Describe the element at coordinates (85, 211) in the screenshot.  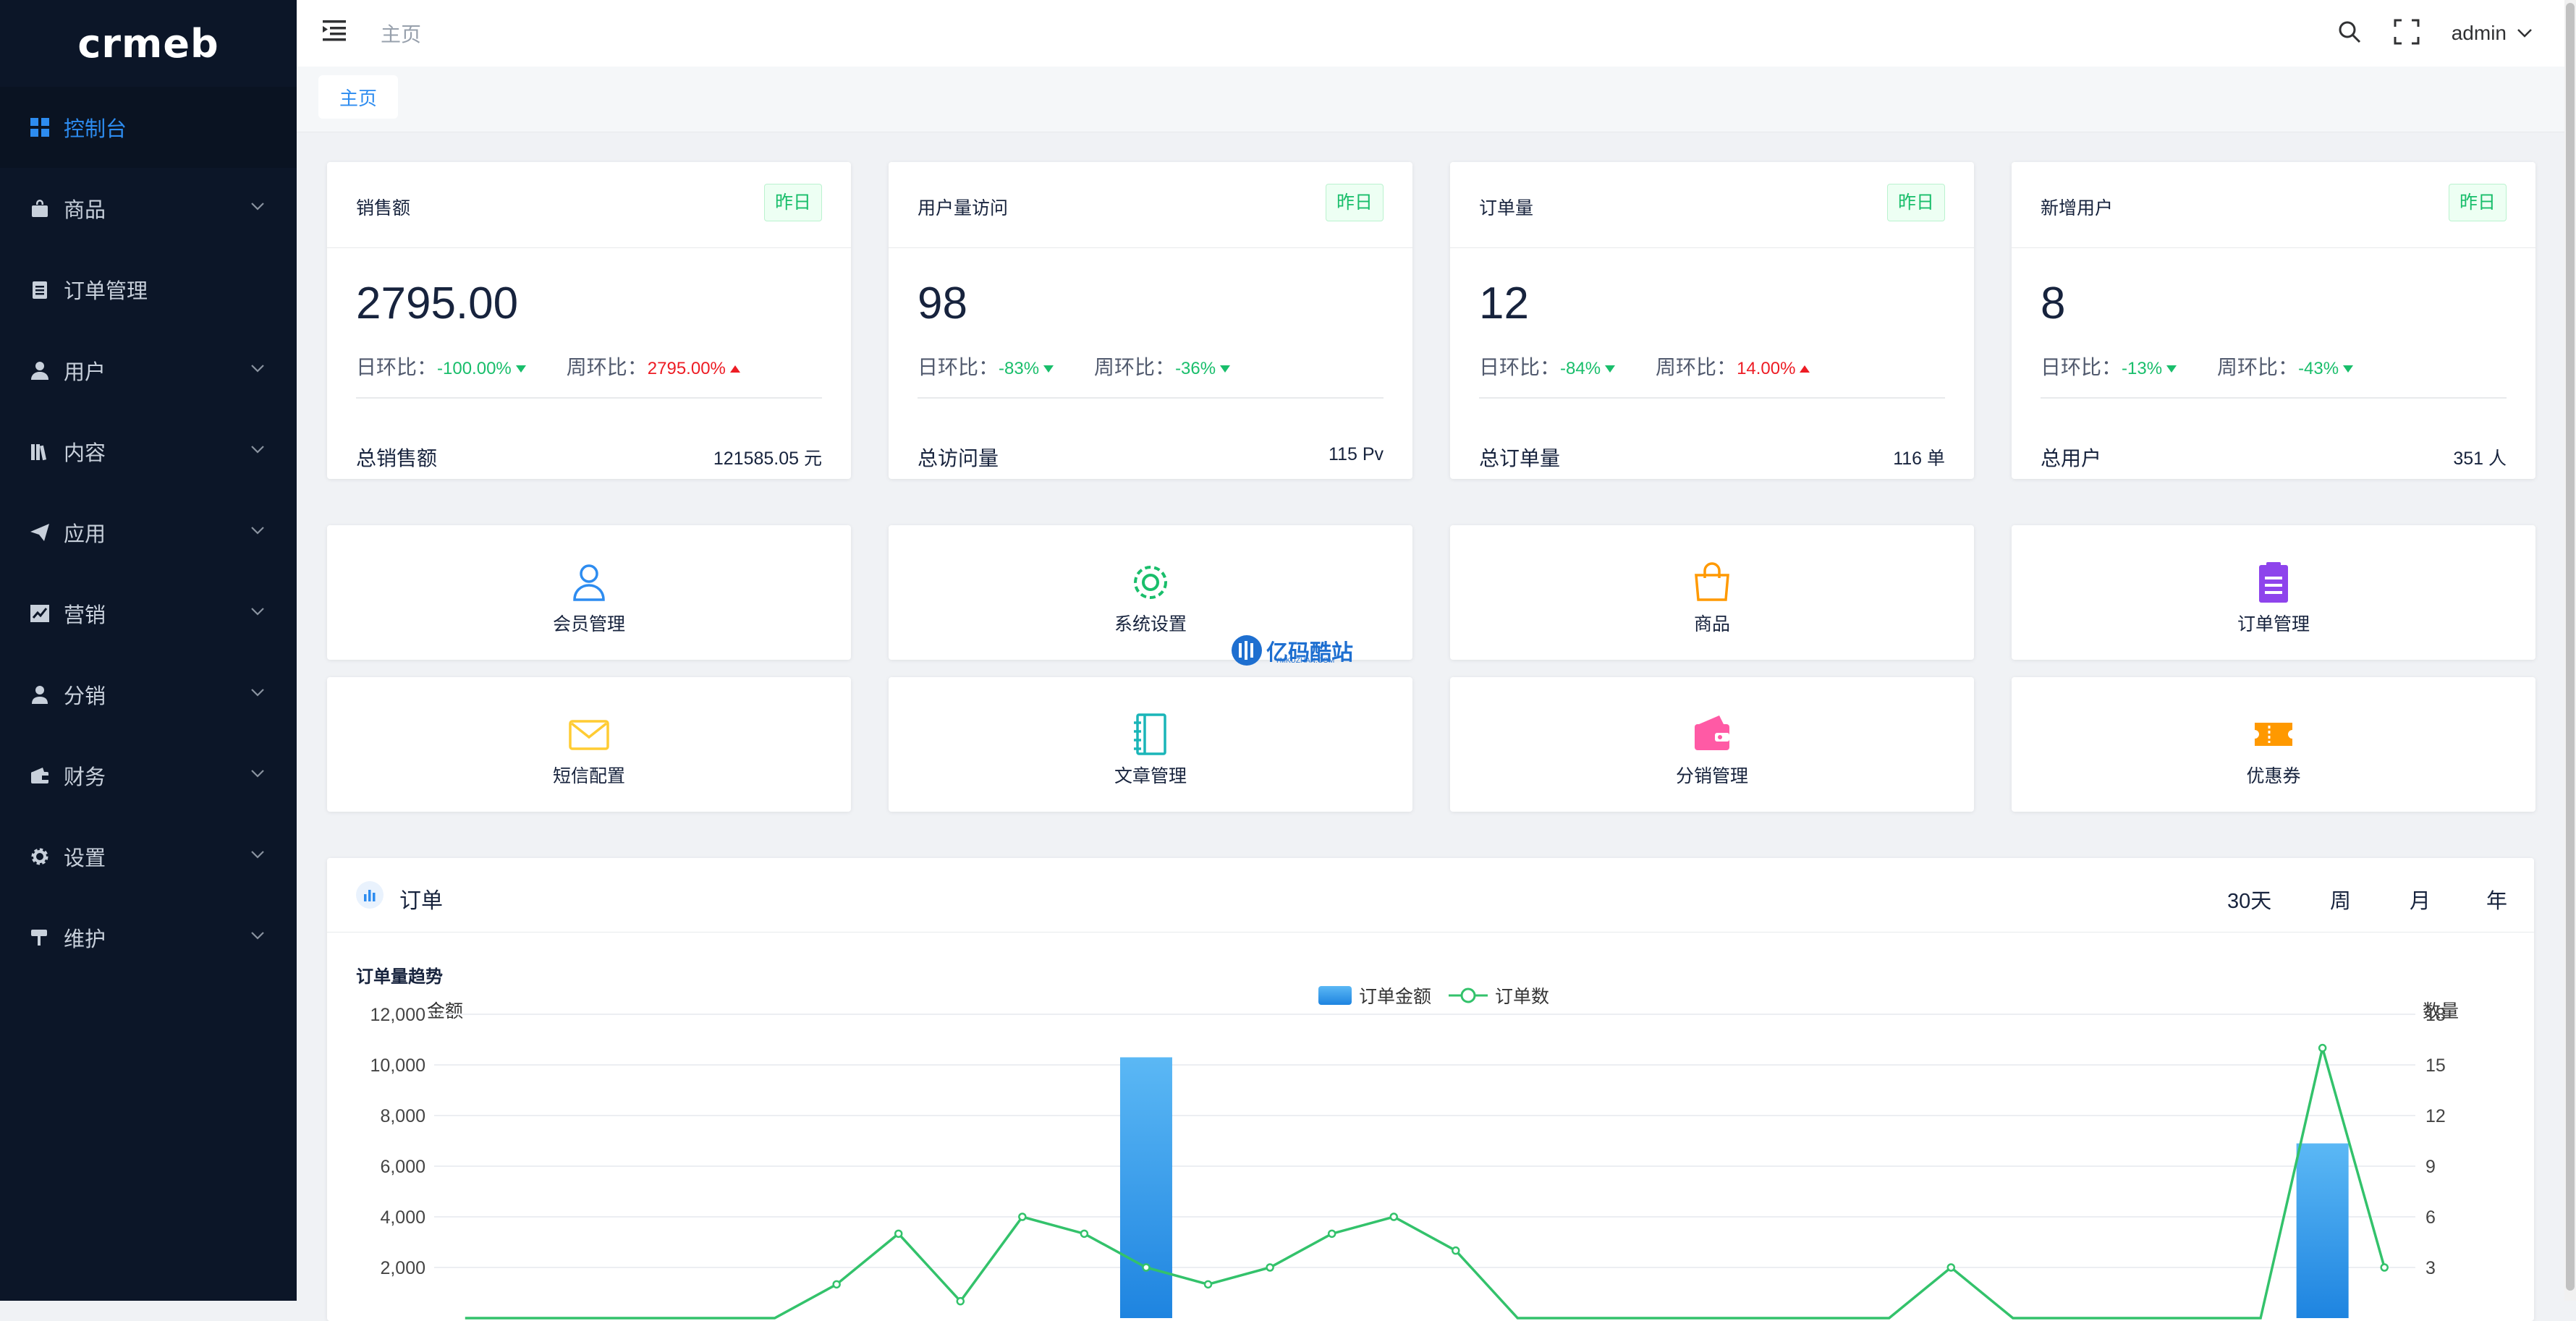
I see `sidebar-item-label: 商品` at that location.